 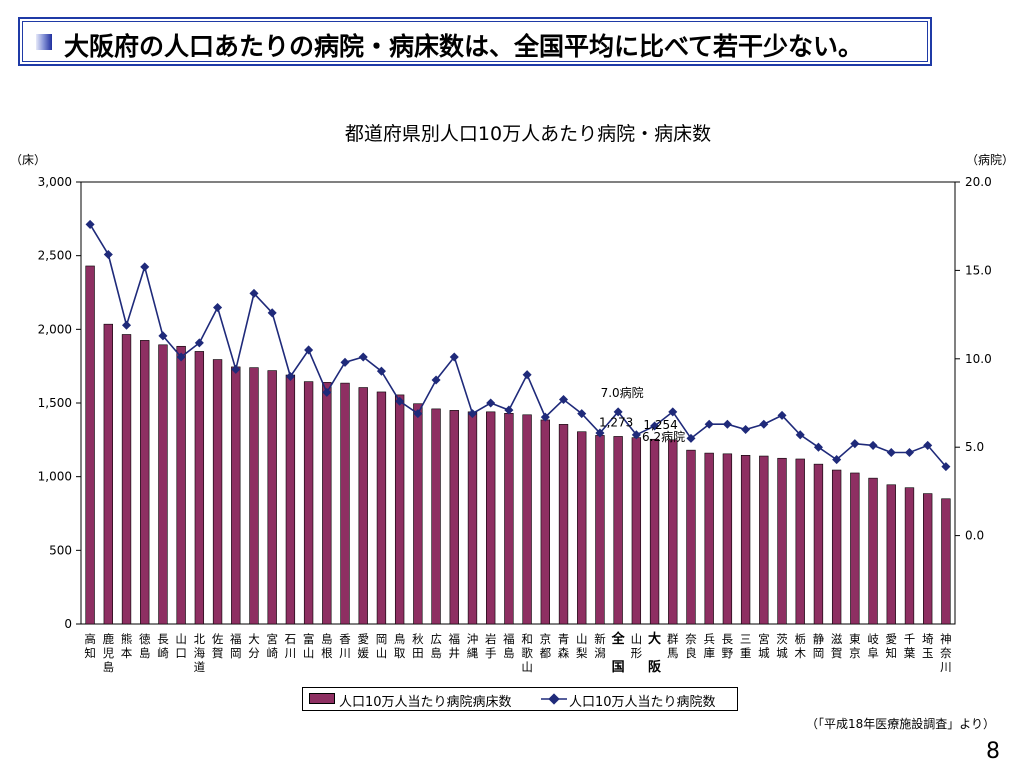 I want to click on x-tick-label: 岡, so click(x=819, y=653).